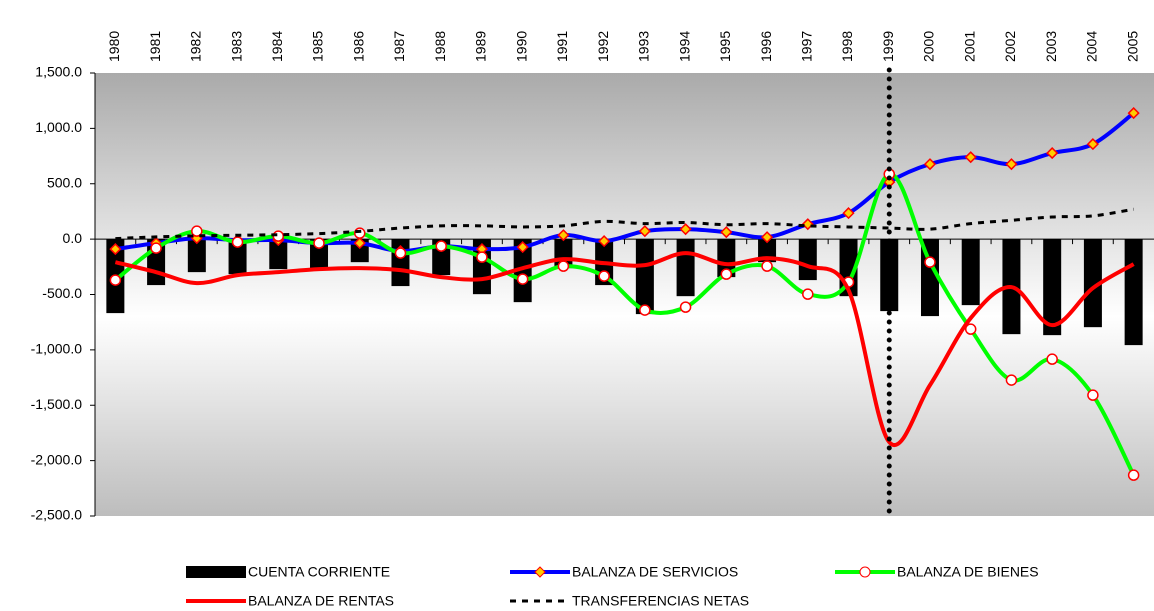 This screenshot has height=611, width=1154. Describe the element at coordinates (358, 46) in the screenshot. I see `x-tick-label: 1986` at that location.